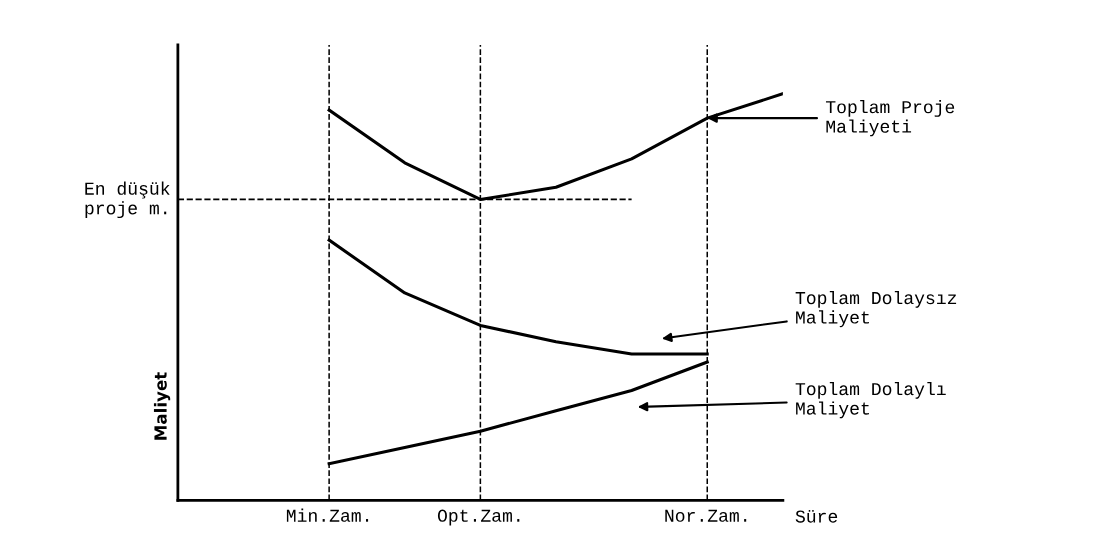 The image size is (1098, 542). I want to click on x-tick-label: Nor.Zam., so click(706, 515).